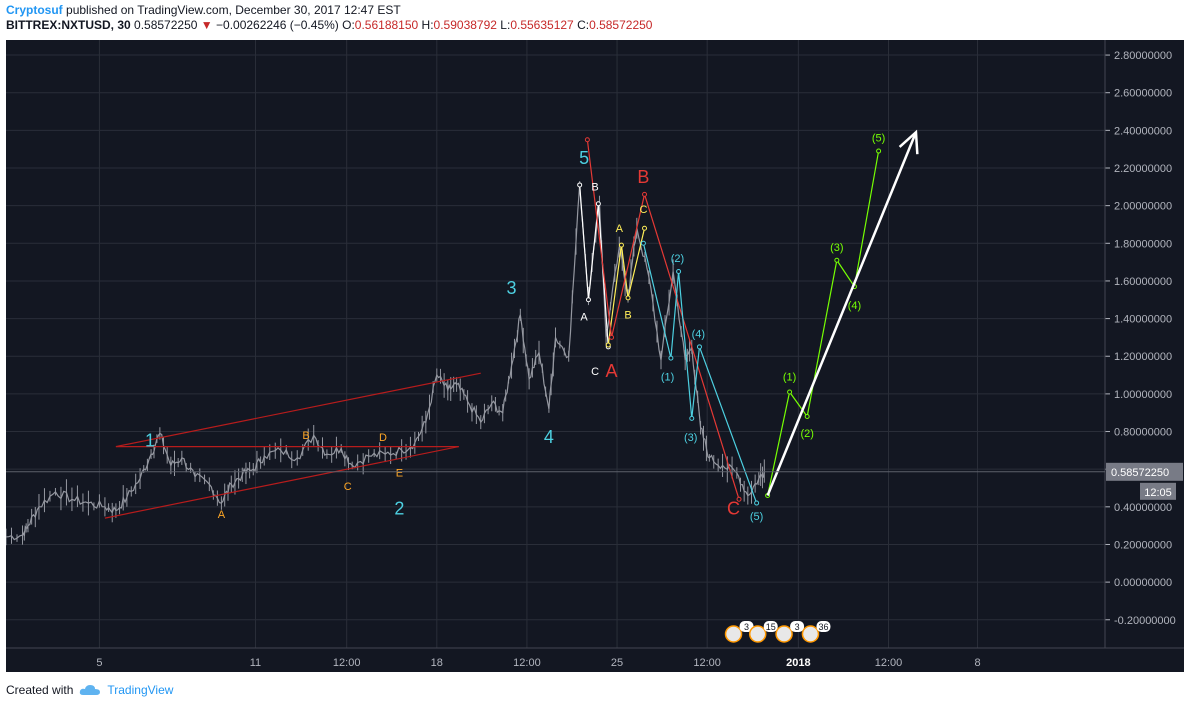 Image resolution: width=1184 pixels, height=708 pixels. What do you see at coordinates (854, 306) in the screenshot?
I see `wave-label: (4)` at bounding box center [854, 306].